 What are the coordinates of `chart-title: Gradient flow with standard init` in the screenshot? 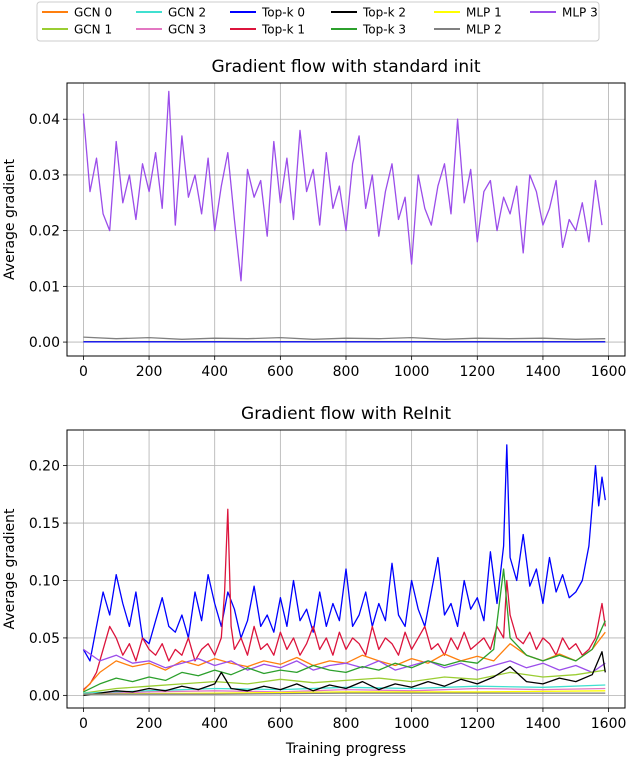 It's located at (346, 67).